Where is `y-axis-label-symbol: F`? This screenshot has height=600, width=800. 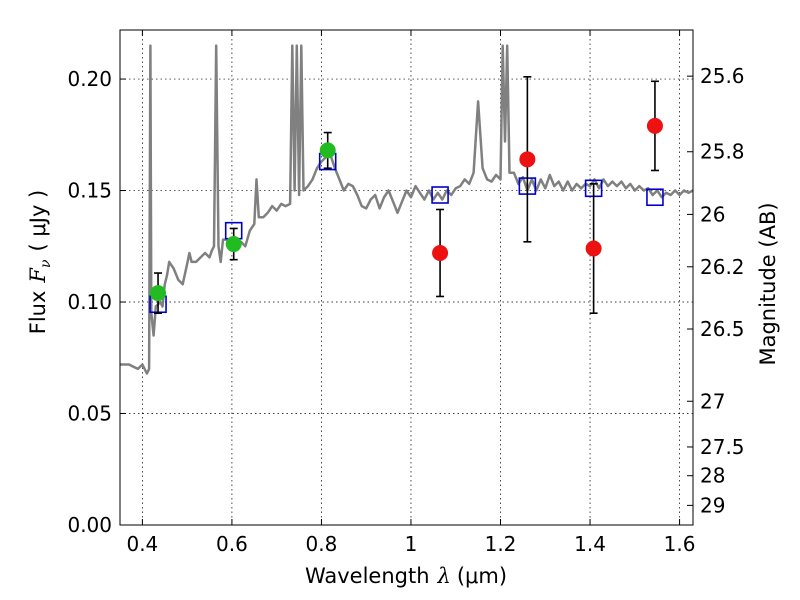 y-axis-label-symbol: F is located at coordinates (38, 275).